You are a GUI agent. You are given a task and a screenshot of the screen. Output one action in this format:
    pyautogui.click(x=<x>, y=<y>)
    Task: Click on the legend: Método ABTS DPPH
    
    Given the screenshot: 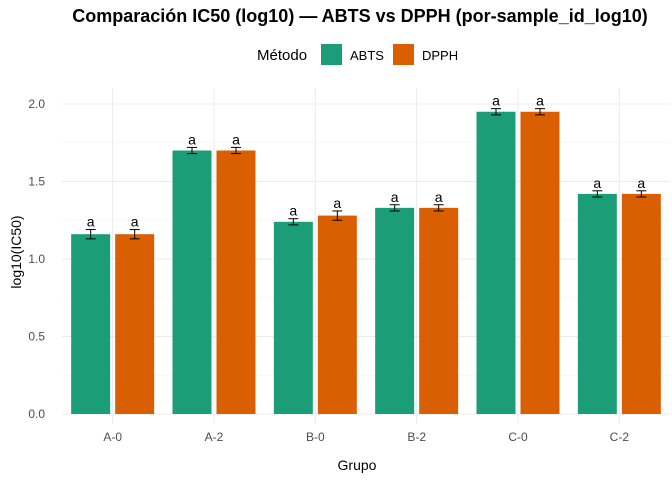 What is the action you would take?
    pyautogui.click(x=357, y=54)
    